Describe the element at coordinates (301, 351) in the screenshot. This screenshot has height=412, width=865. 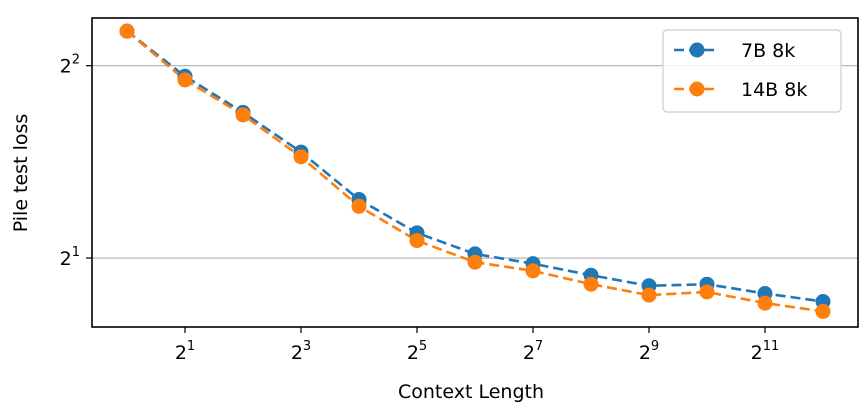
I see `x-tick-label: 23` at that location.